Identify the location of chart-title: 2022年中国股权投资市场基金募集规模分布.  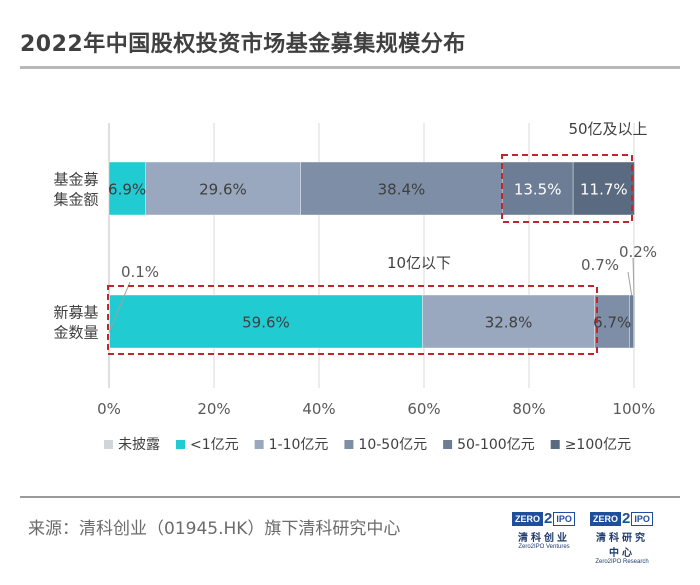
(243, 44).